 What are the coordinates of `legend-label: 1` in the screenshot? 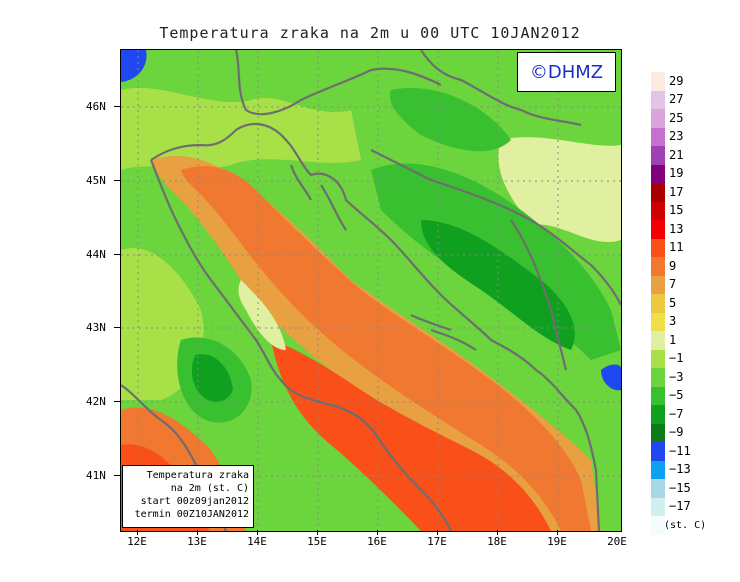 It's located at (673, 339).